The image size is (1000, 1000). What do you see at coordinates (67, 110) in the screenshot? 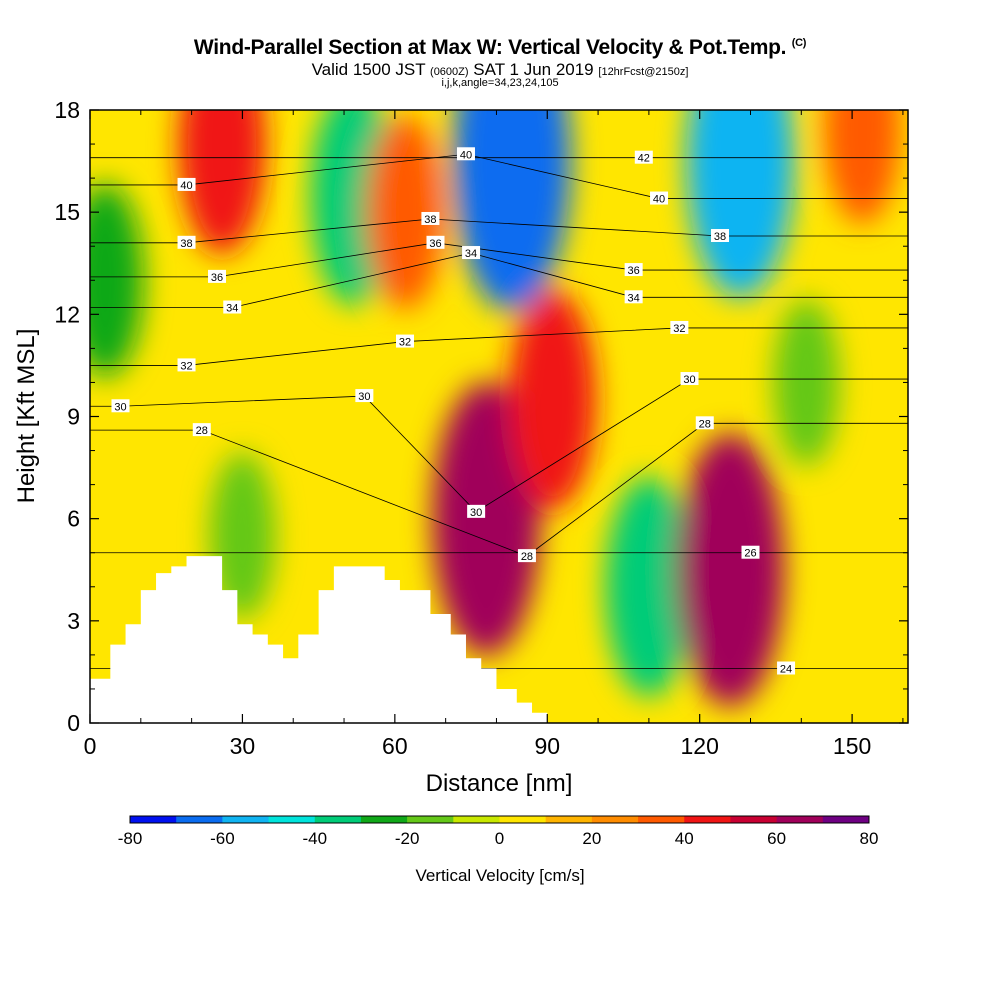
I see `y-tick-label: 18` at bounding box center [67, 110].